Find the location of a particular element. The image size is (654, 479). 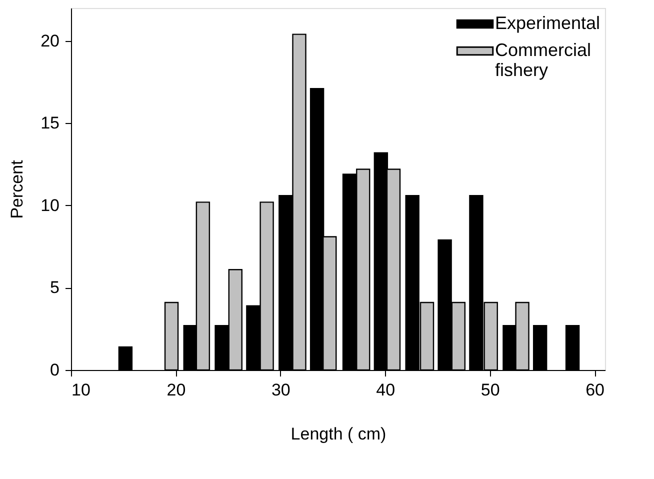

y-axis-title: Percent is located at coordinates (17, 189).